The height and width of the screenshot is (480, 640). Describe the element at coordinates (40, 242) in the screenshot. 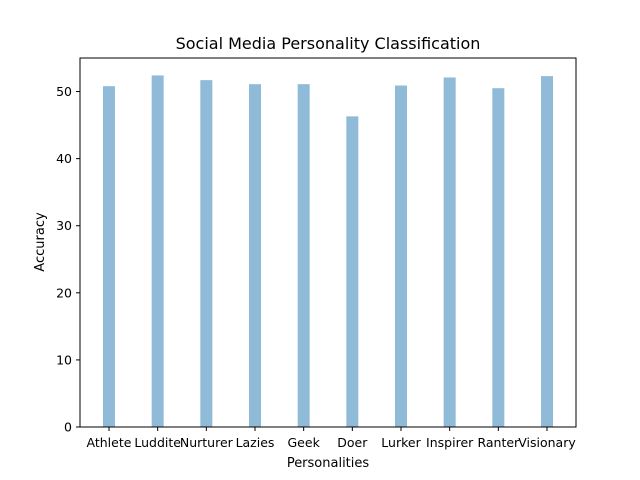

I see `y-axis-label: Accuracy` at that location.